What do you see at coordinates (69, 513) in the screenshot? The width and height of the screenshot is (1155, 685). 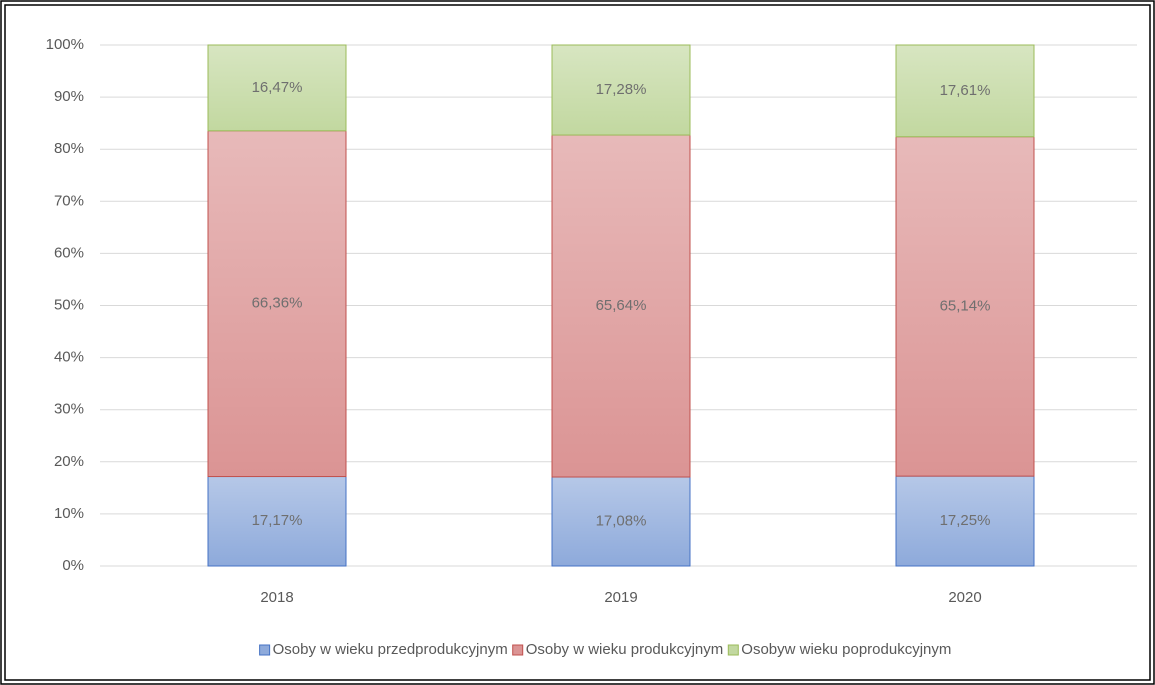 I see `y-tick-label: 10%` at bounding box center [69, 513].